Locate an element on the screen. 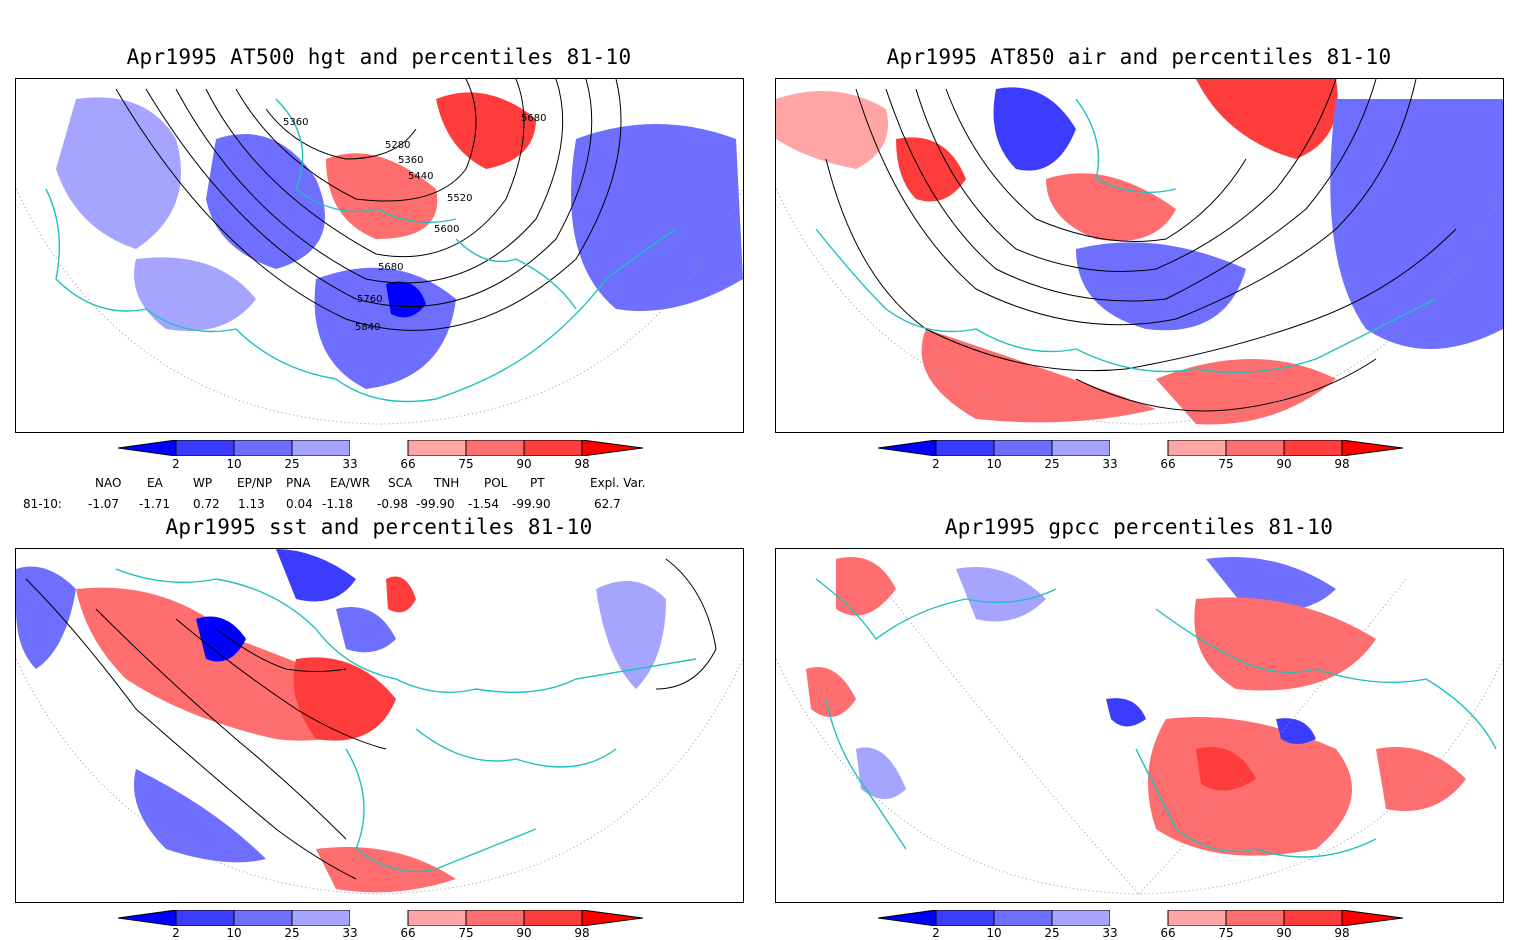  colorbar-hgt500 is located at coordinates (380, 448).